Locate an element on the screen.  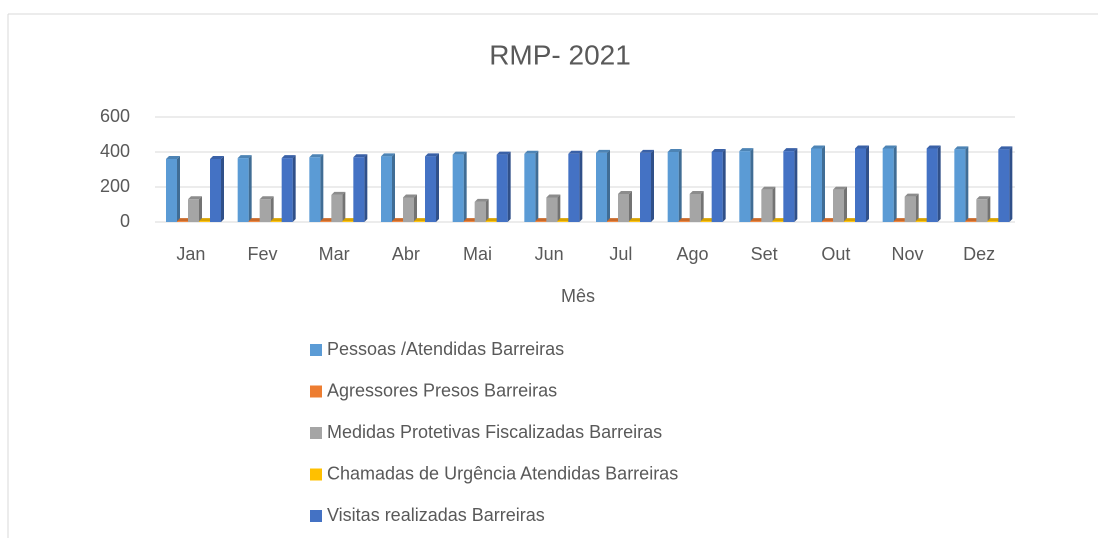
x-tick-label: Out is located at coordinates (835, 254).